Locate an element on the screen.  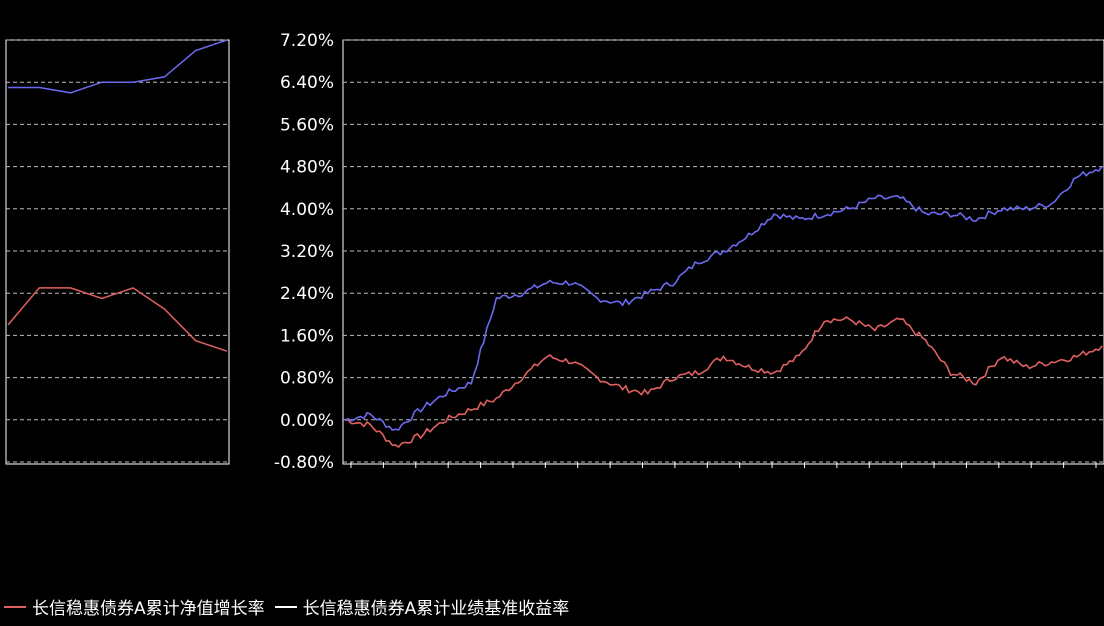
nav-growth-line is located at coordinates (723, 382).